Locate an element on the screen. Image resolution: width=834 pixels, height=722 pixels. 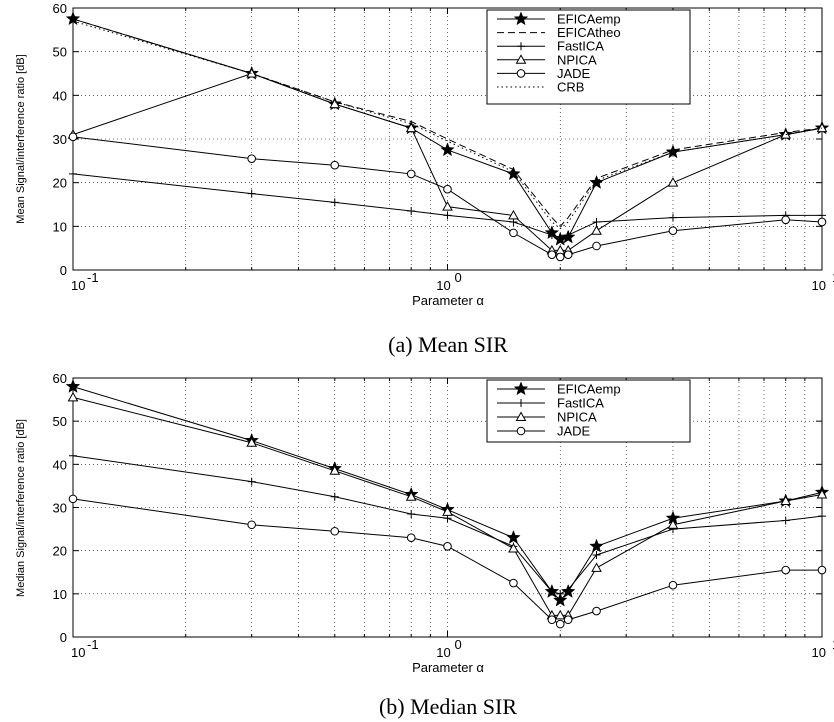
legend-label: FastICA is located at coordinates (580, 46).